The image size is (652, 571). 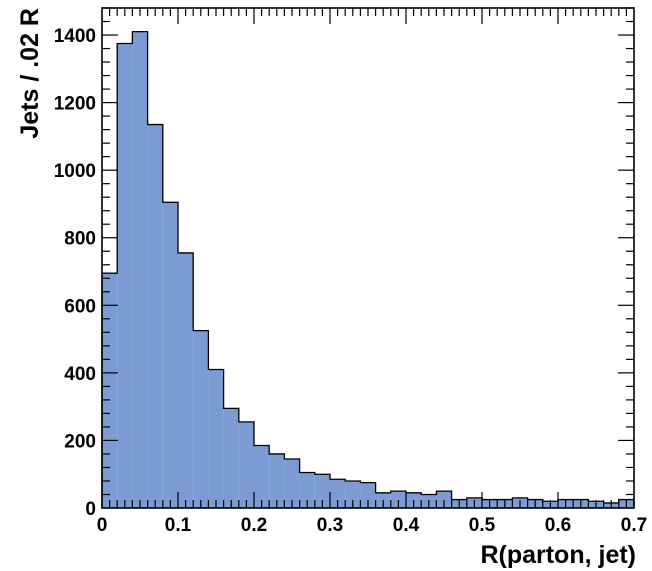 I want to click on x-tick-label: 0.7, so click(x=634, y=525).